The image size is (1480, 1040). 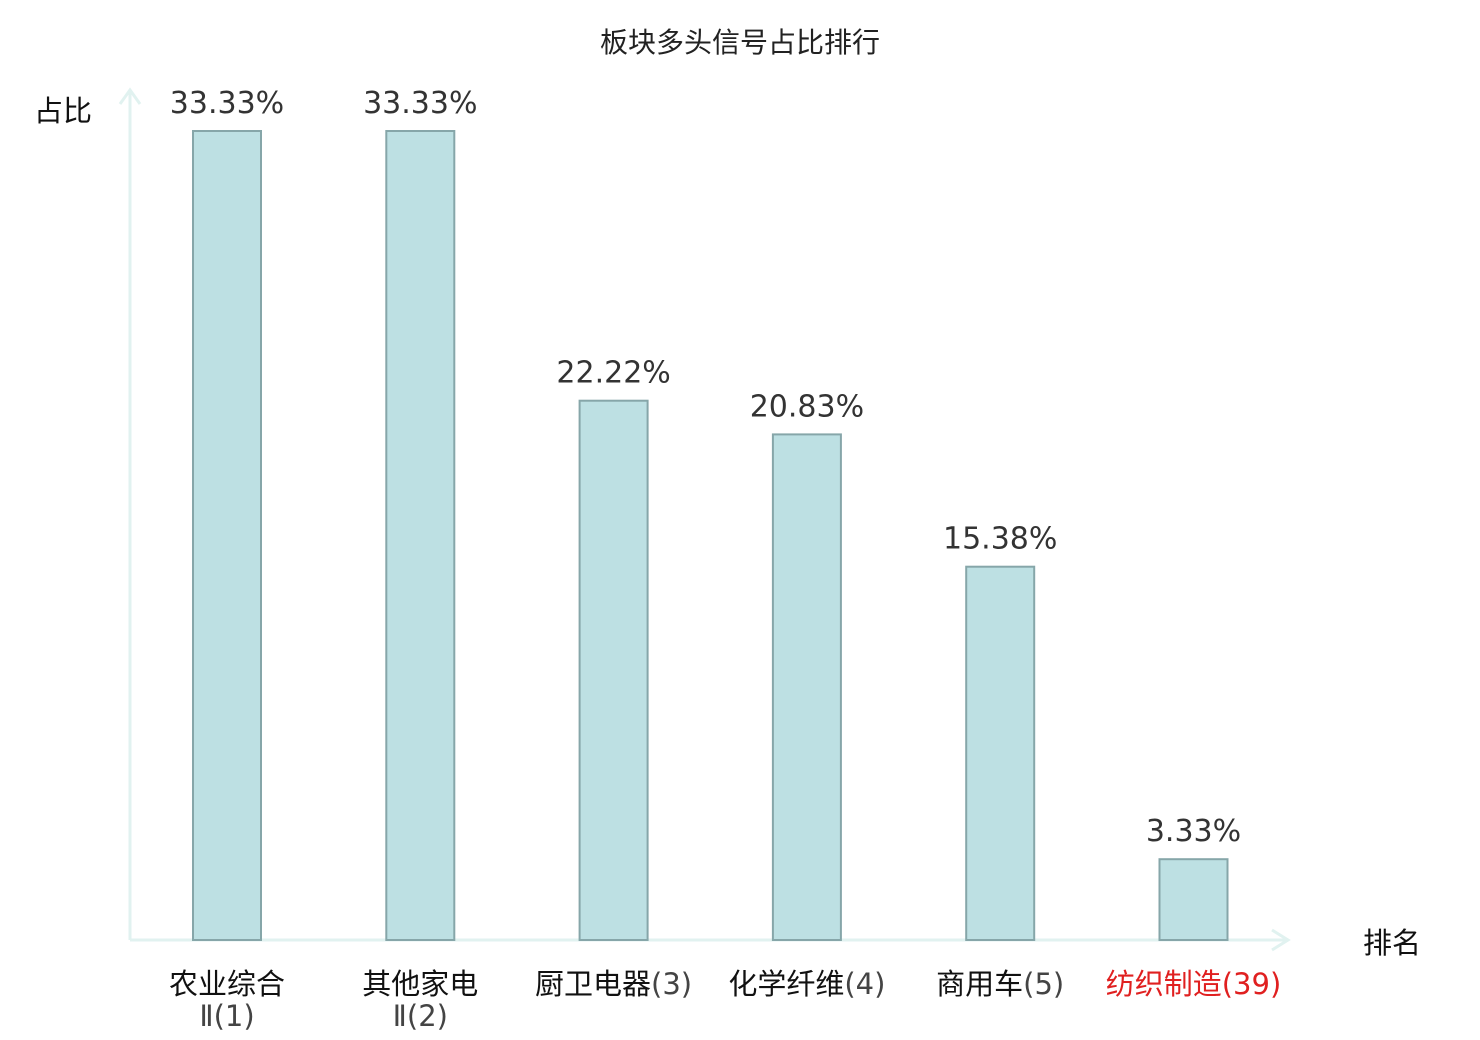 I want to click on x-axis-arrow, so click(x=1281, y=940).